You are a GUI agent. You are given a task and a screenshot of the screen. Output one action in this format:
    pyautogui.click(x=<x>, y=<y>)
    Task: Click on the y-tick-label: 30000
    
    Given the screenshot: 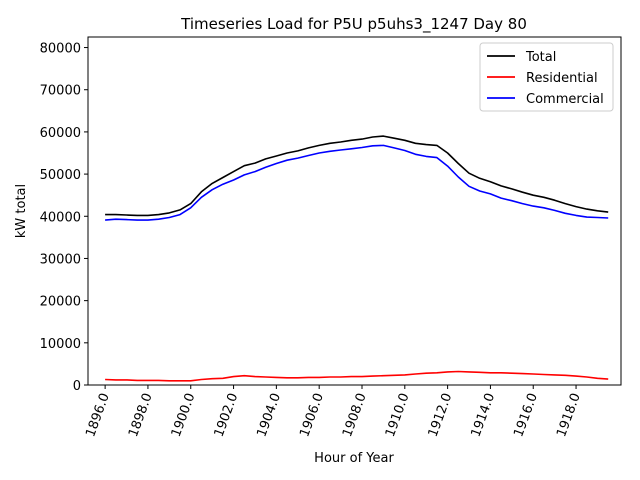 What is the action you would take?
    pyautogui.click(x=60, y=259)
    